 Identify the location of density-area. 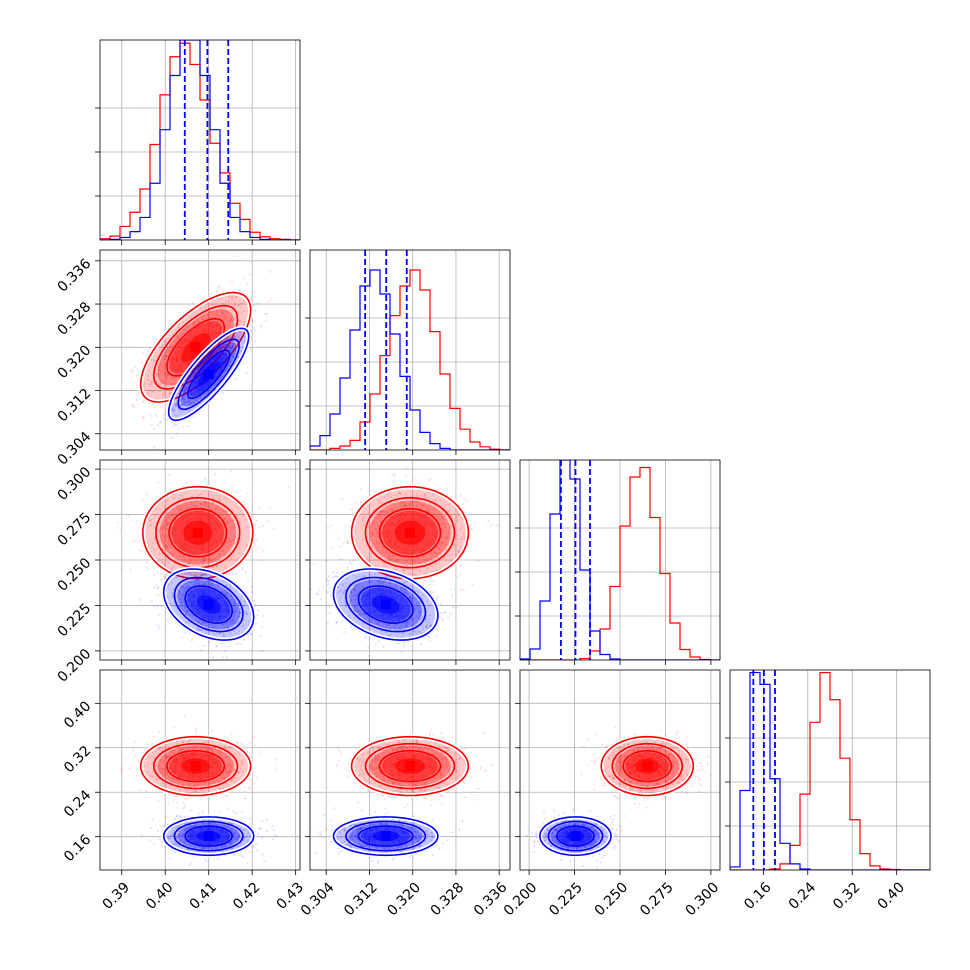
(201, 352).